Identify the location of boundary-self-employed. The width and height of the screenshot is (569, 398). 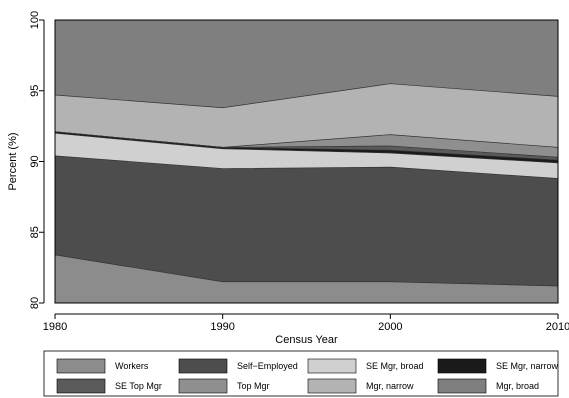
(306, 167).